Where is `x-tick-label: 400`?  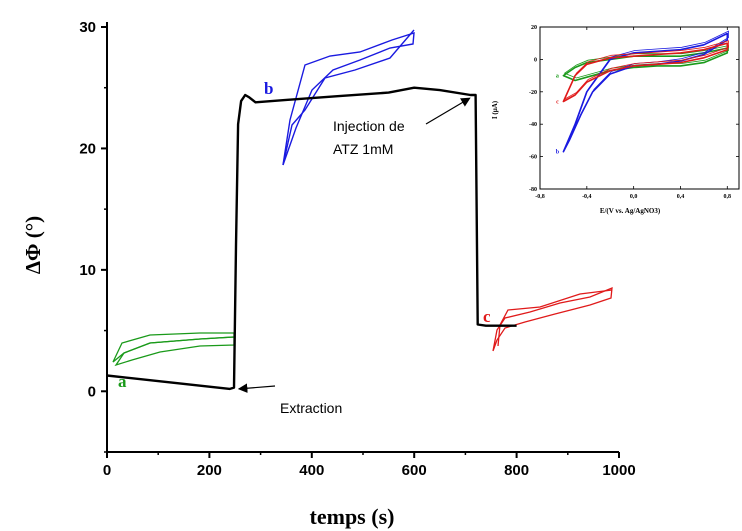
x-tick-label: 400 is located at coordinates (311, 470).